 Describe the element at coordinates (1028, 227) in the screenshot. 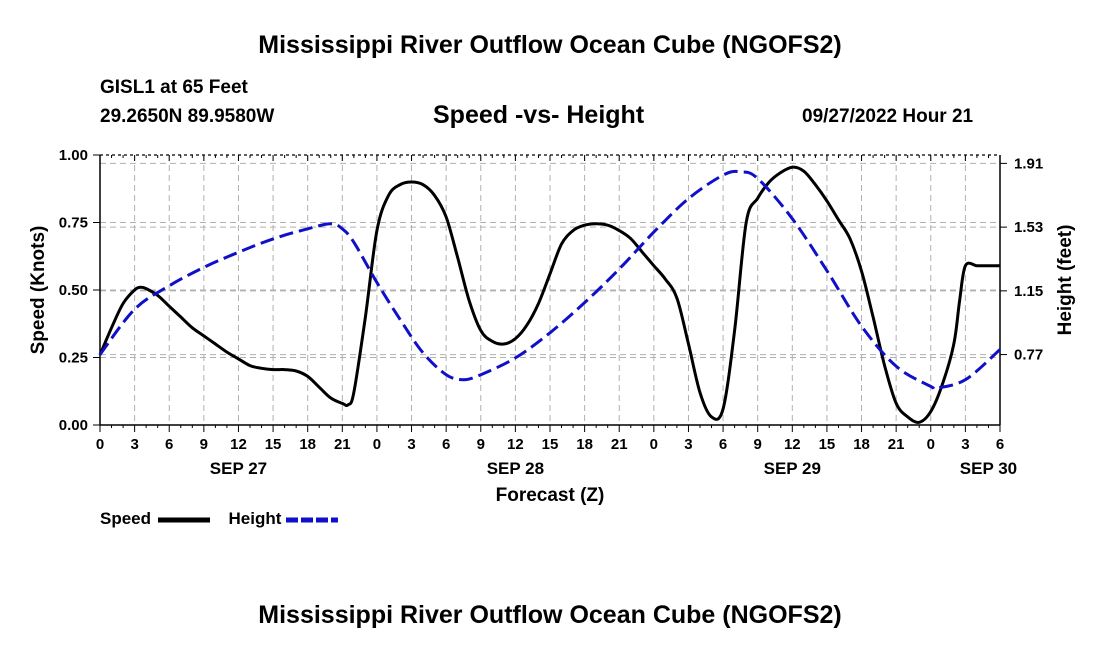

I see `y2-tick-label: 1.53` at that location.